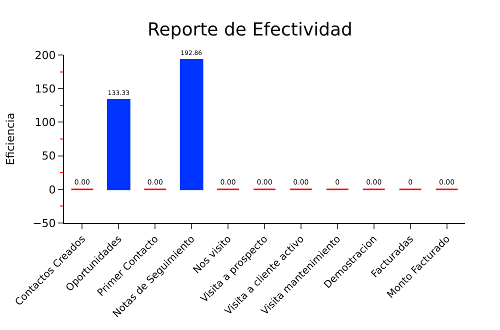 The image size is (500, 330). Describe the element at coordinates (49, 156) in the screenshot. I see `y-tick-label: 50` at that location.